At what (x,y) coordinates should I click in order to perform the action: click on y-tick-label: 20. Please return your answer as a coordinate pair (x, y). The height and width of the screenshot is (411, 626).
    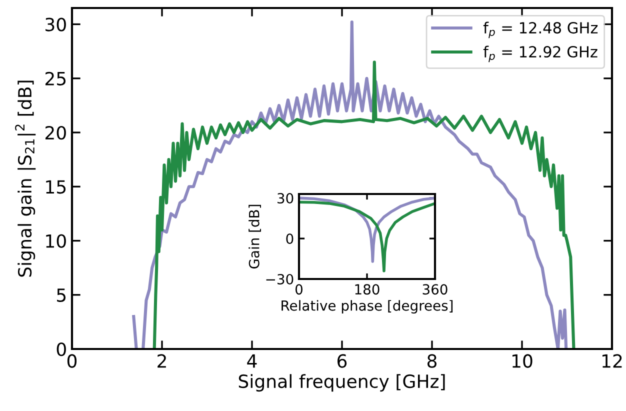
    Looking at the image, I should click on (55, 133).